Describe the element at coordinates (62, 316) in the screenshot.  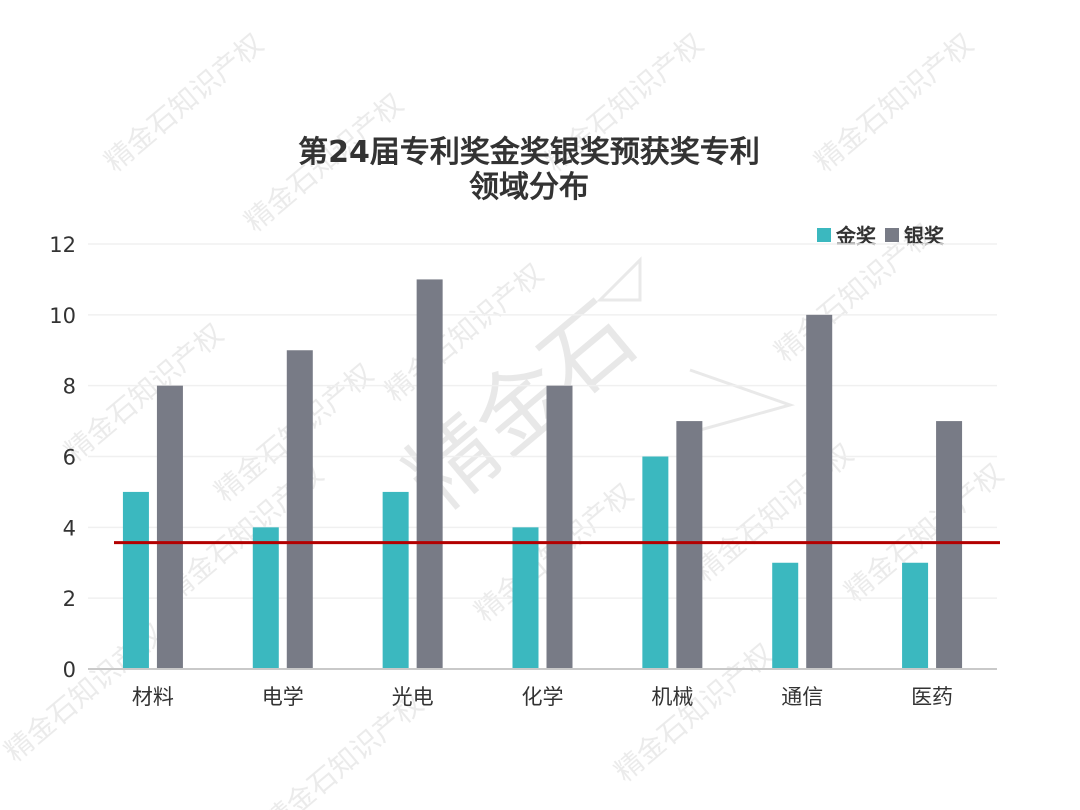
I see `y-tick-label: 10` at that location.